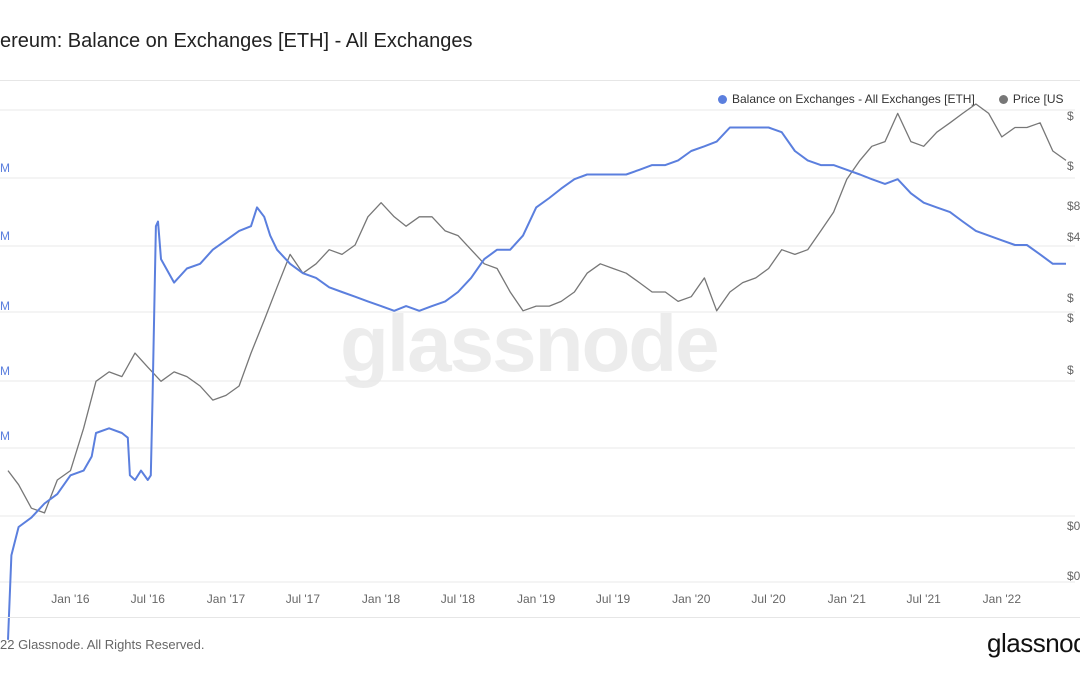 This screenshot has width=1080, height=675. I want to click on legend-item-price: Price [US, so click(1031, 99).